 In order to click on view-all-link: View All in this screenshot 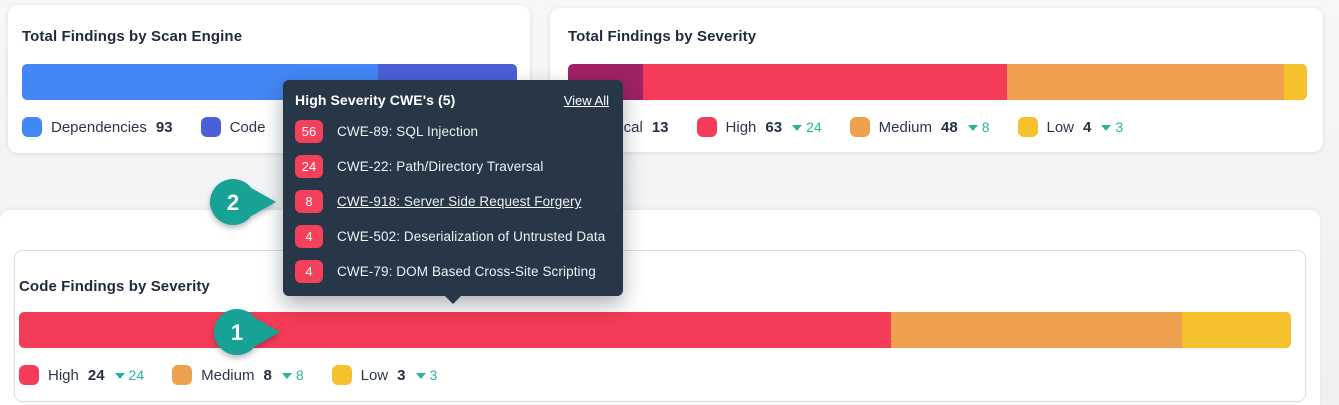, I will do `click(586, 100)`.